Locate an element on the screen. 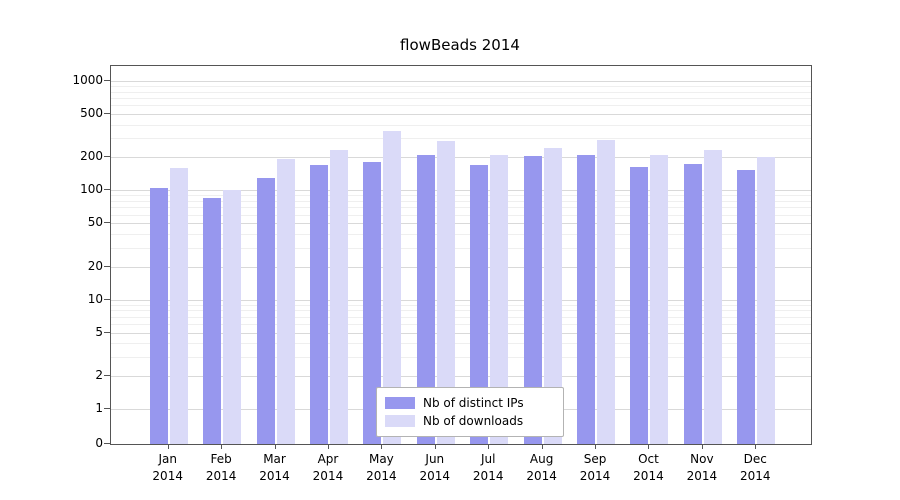 This screenshot has height=500, width=900. y-tick-label-0: 0 is located at coordinates (99, 443).